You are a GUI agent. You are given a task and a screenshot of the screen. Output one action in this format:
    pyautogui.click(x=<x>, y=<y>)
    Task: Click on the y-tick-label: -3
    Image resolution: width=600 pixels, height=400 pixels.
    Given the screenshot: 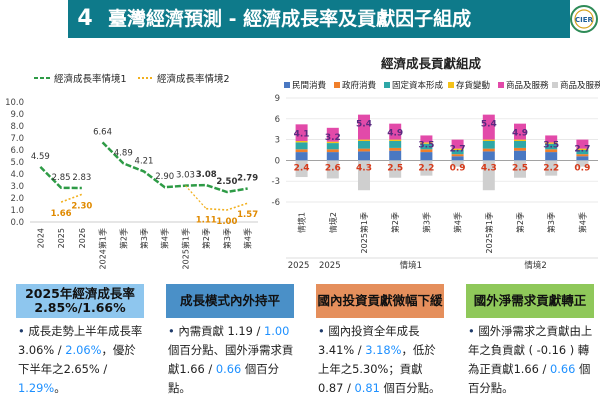 What is the action you would take?
    pyautogui.click(x=276, y=182)
    